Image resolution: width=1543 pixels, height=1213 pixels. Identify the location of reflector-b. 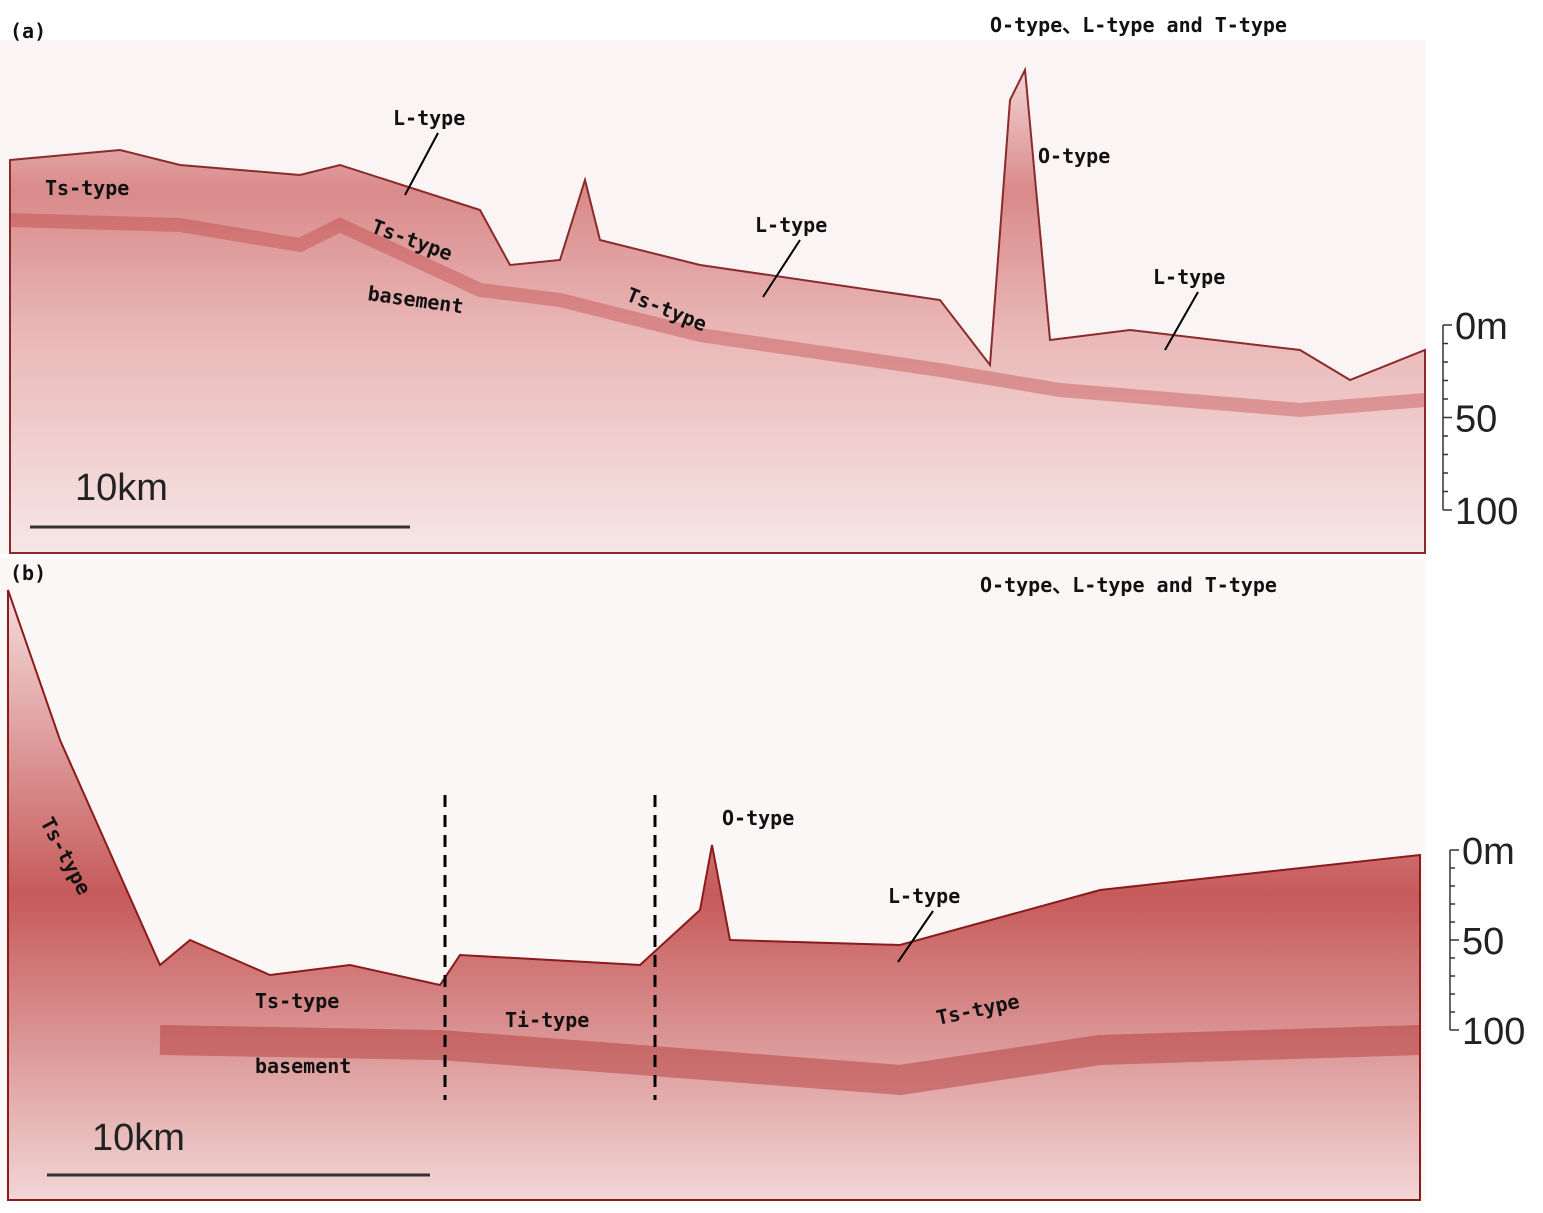
(790, 1060).